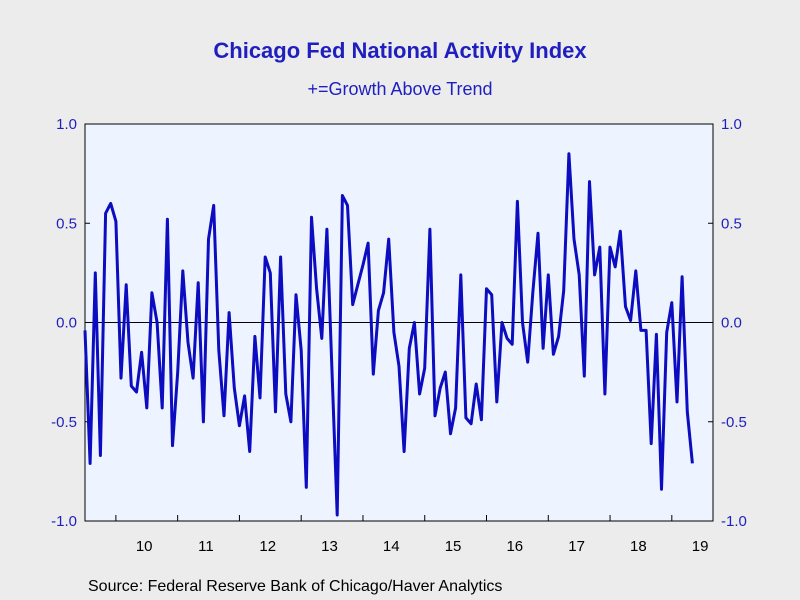 The height and width of the screenshot is (600, 800). I want to click on y-tick-label-right: 0.0, so click(731, 323).